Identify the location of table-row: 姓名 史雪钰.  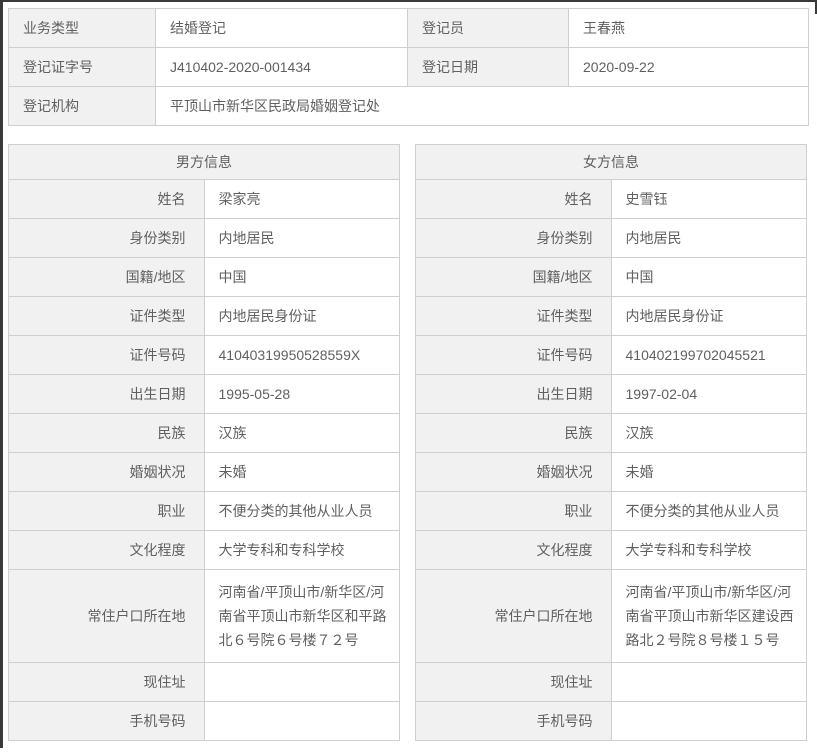
(611, 199).